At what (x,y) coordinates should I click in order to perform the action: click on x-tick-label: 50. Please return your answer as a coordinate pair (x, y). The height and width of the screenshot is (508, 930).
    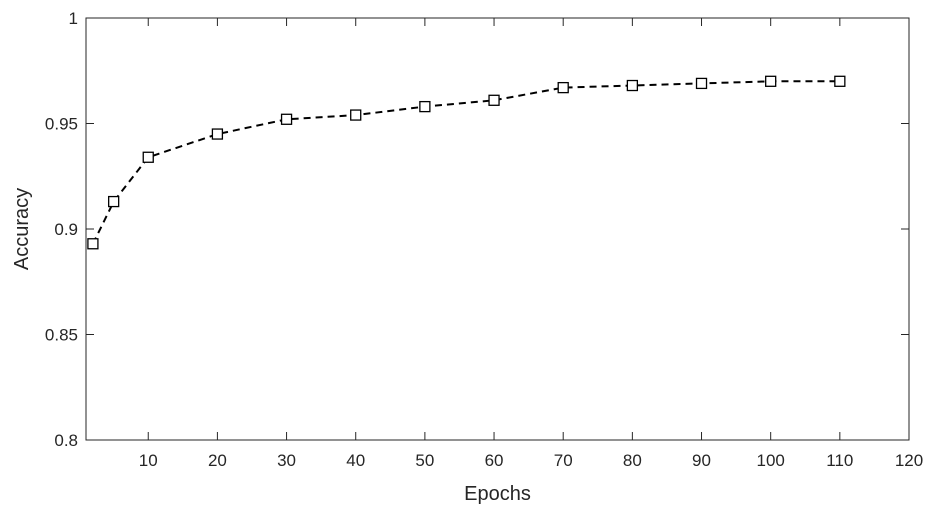
    Looking at the image, I should click on (424, 460).